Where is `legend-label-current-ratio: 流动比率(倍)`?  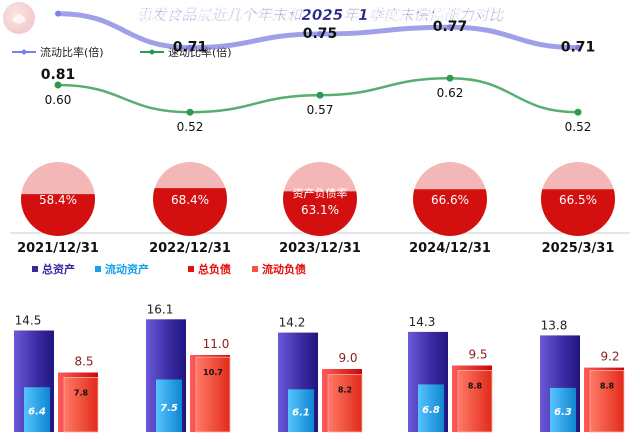 legend-label-current-ratio: 流动比率(倍) is located at coordinates (72, 52).